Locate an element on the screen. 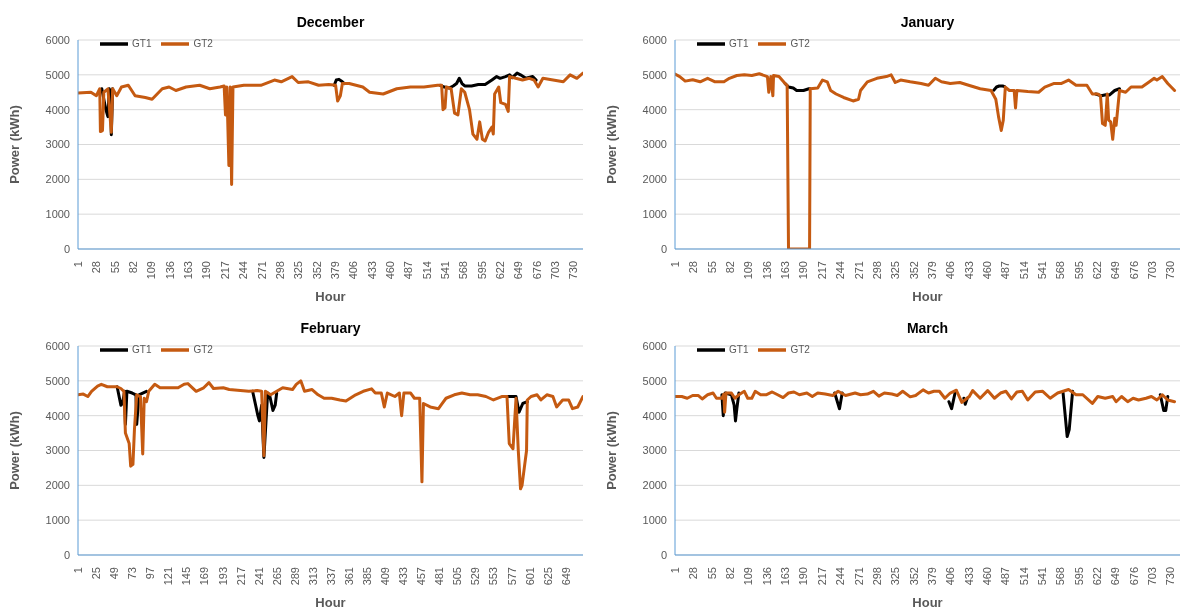 This screenshot has width=1194, height=611. x-tick-label: 406 is located at coordinates (950, 575).